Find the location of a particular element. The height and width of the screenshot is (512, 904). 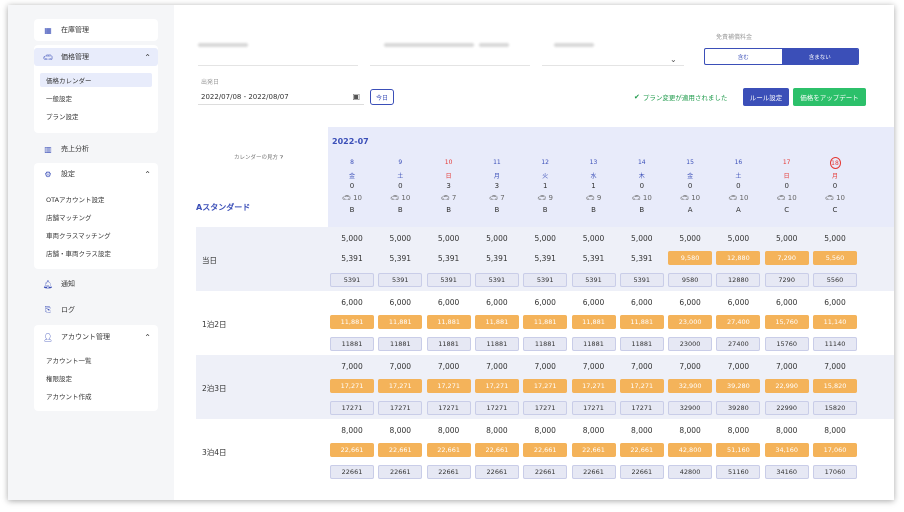

final-price-input: 27400 is located at coordinates (738, 344).